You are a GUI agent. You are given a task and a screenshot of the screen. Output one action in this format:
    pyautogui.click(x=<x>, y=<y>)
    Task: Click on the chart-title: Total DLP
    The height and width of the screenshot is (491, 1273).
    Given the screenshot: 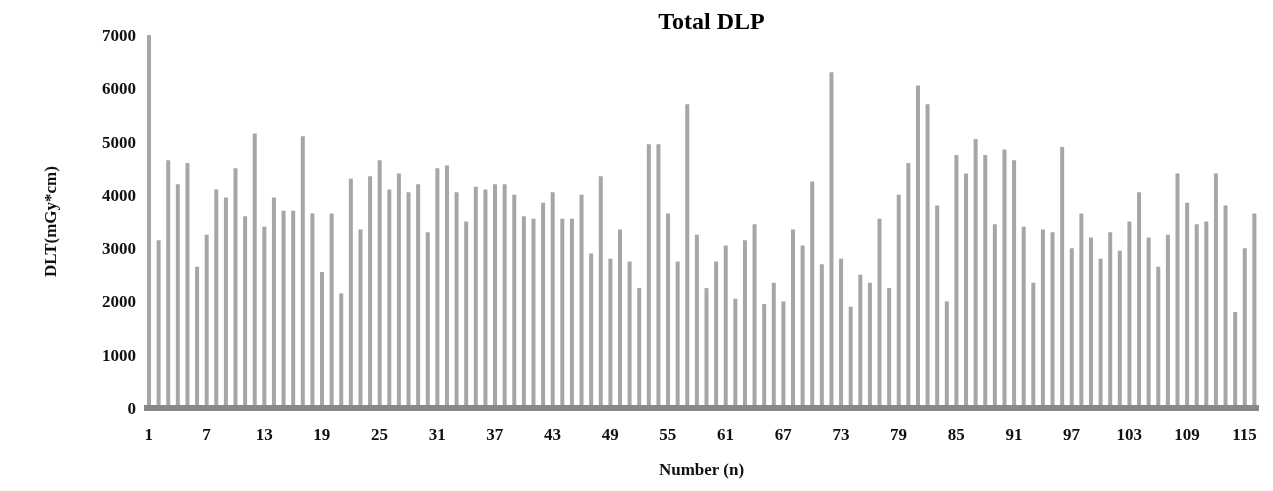 What is the action you would take?
    pyautogui.click(x=711, y=21)
    